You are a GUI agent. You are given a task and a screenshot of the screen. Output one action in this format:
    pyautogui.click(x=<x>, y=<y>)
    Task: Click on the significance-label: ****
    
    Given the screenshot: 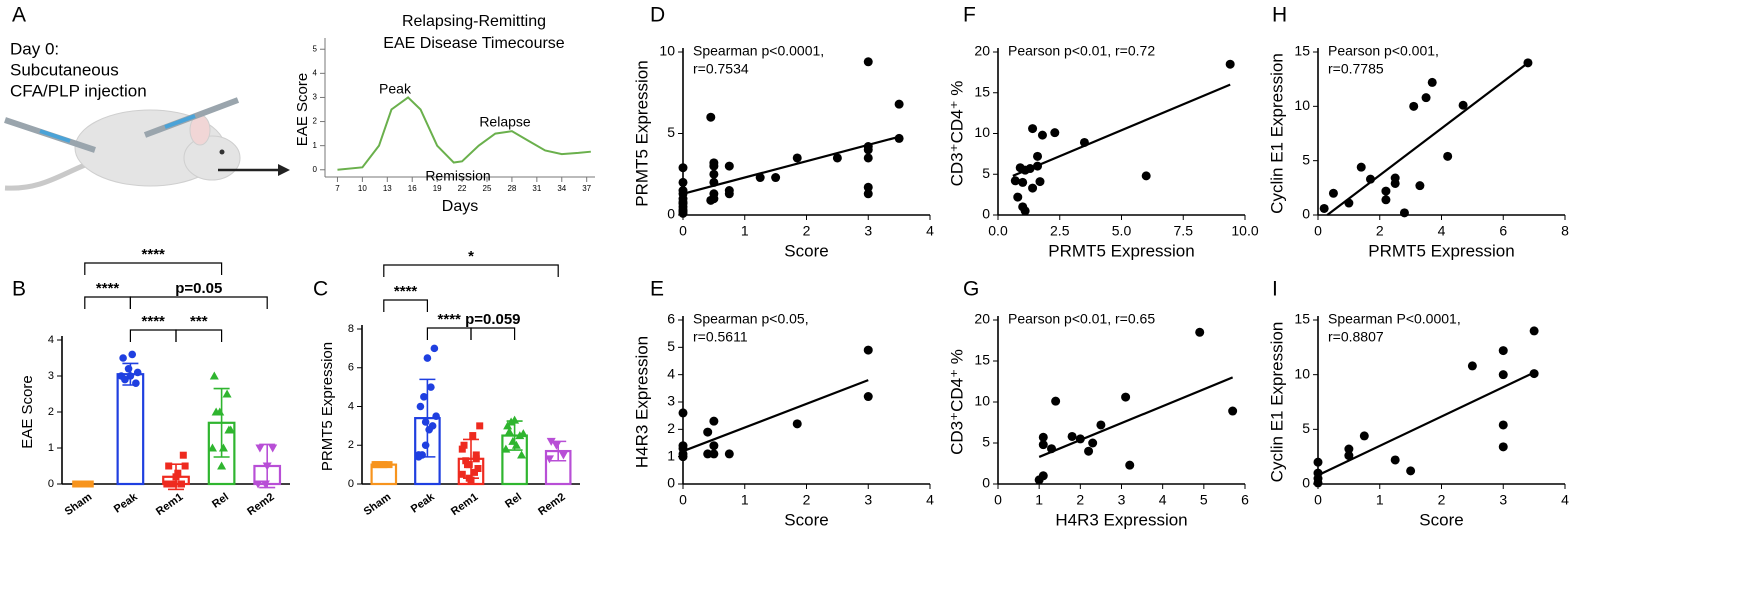 What is the action you would take?
    pyautogui.click(x=154, y=254)
    